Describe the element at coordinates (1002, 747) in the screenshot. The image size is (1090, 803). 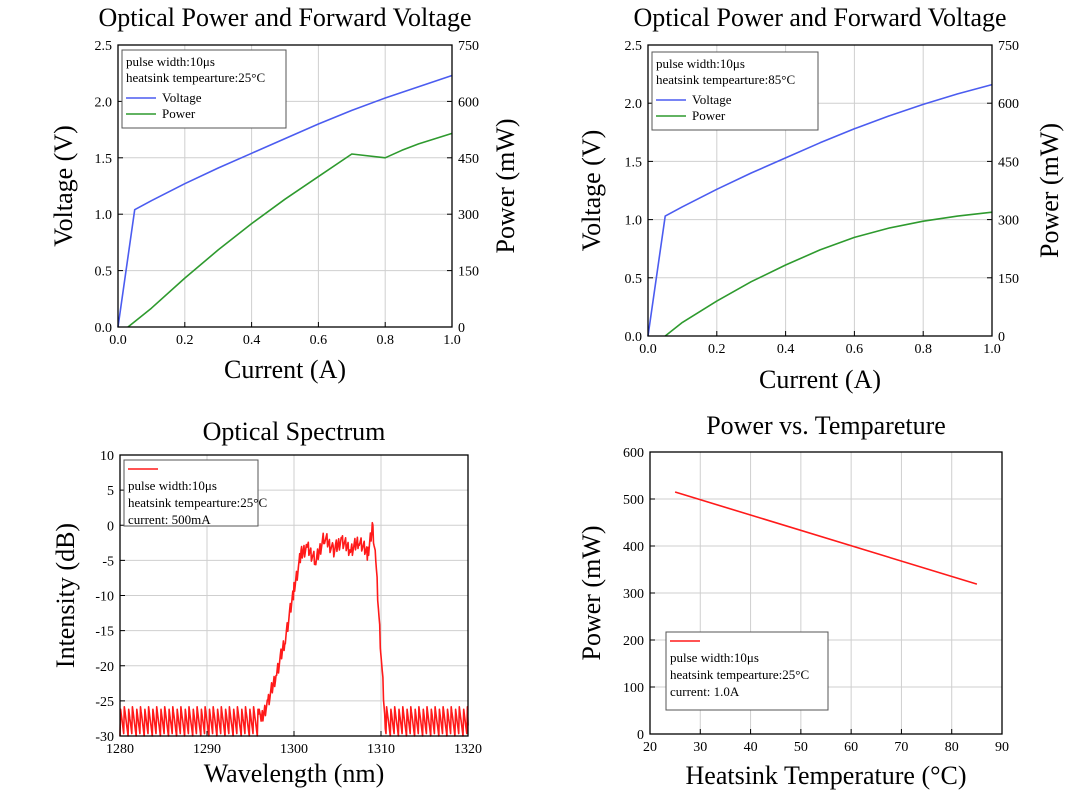
I see `x-tick-label: 90` at that location.